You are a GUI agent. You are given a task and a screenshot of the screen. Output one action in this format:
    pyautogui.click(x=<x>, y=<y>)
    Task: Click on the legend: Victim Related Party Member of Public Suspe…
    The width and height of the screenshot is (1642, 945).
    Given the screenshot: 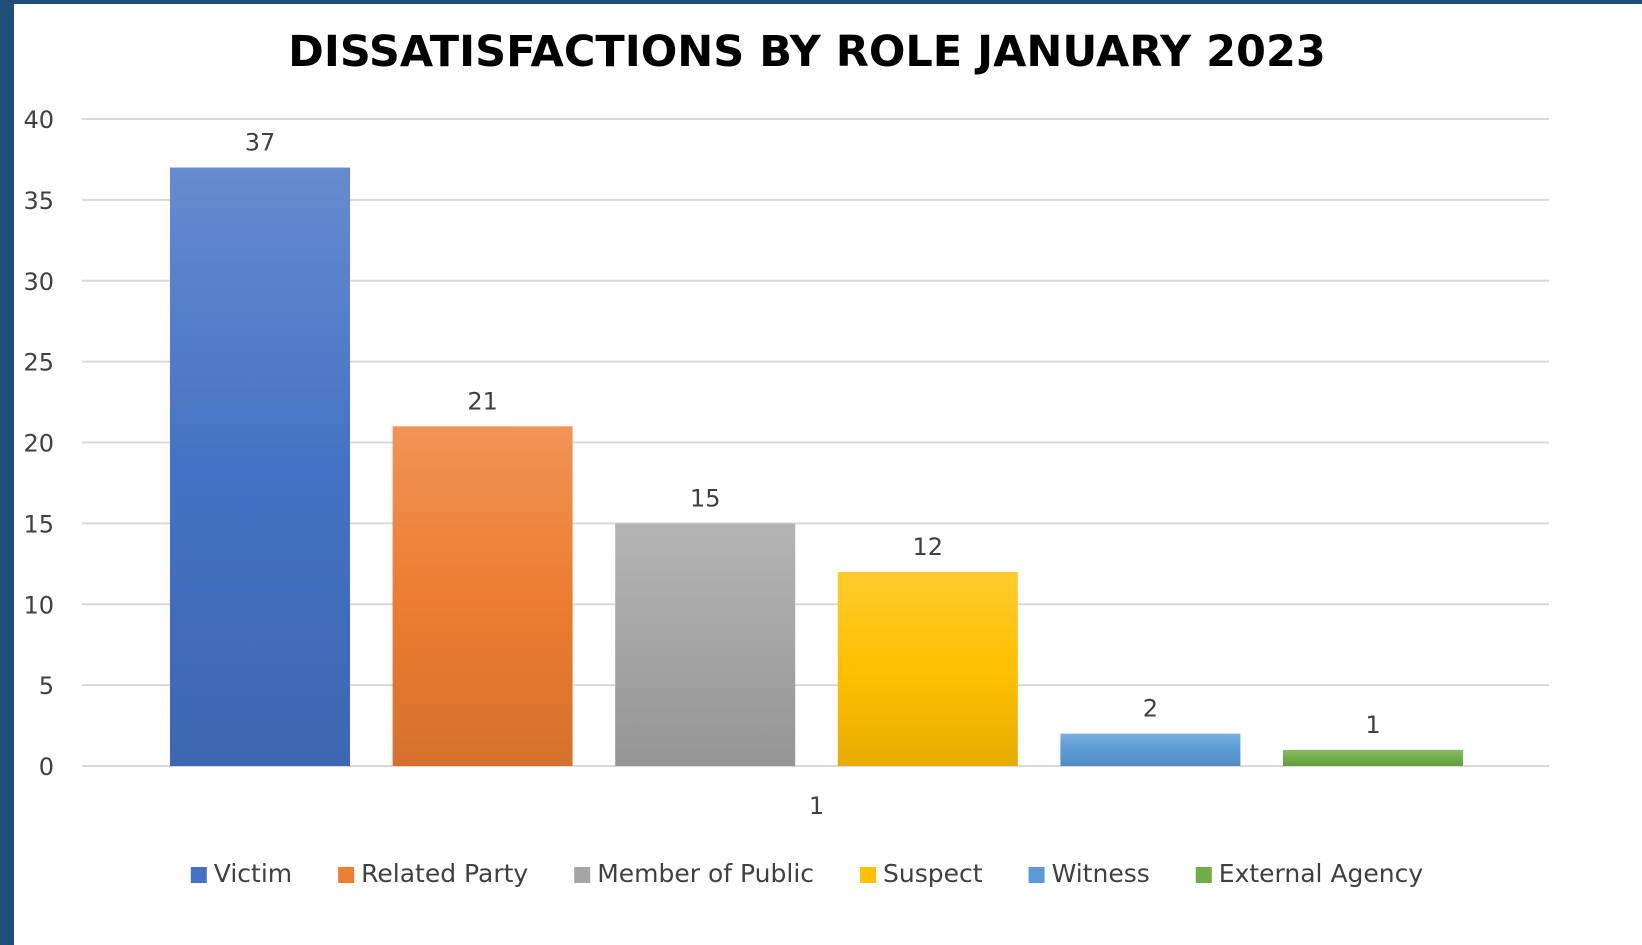 What is the action you would take?
    pyautogui.click(x=807, y=873)
    